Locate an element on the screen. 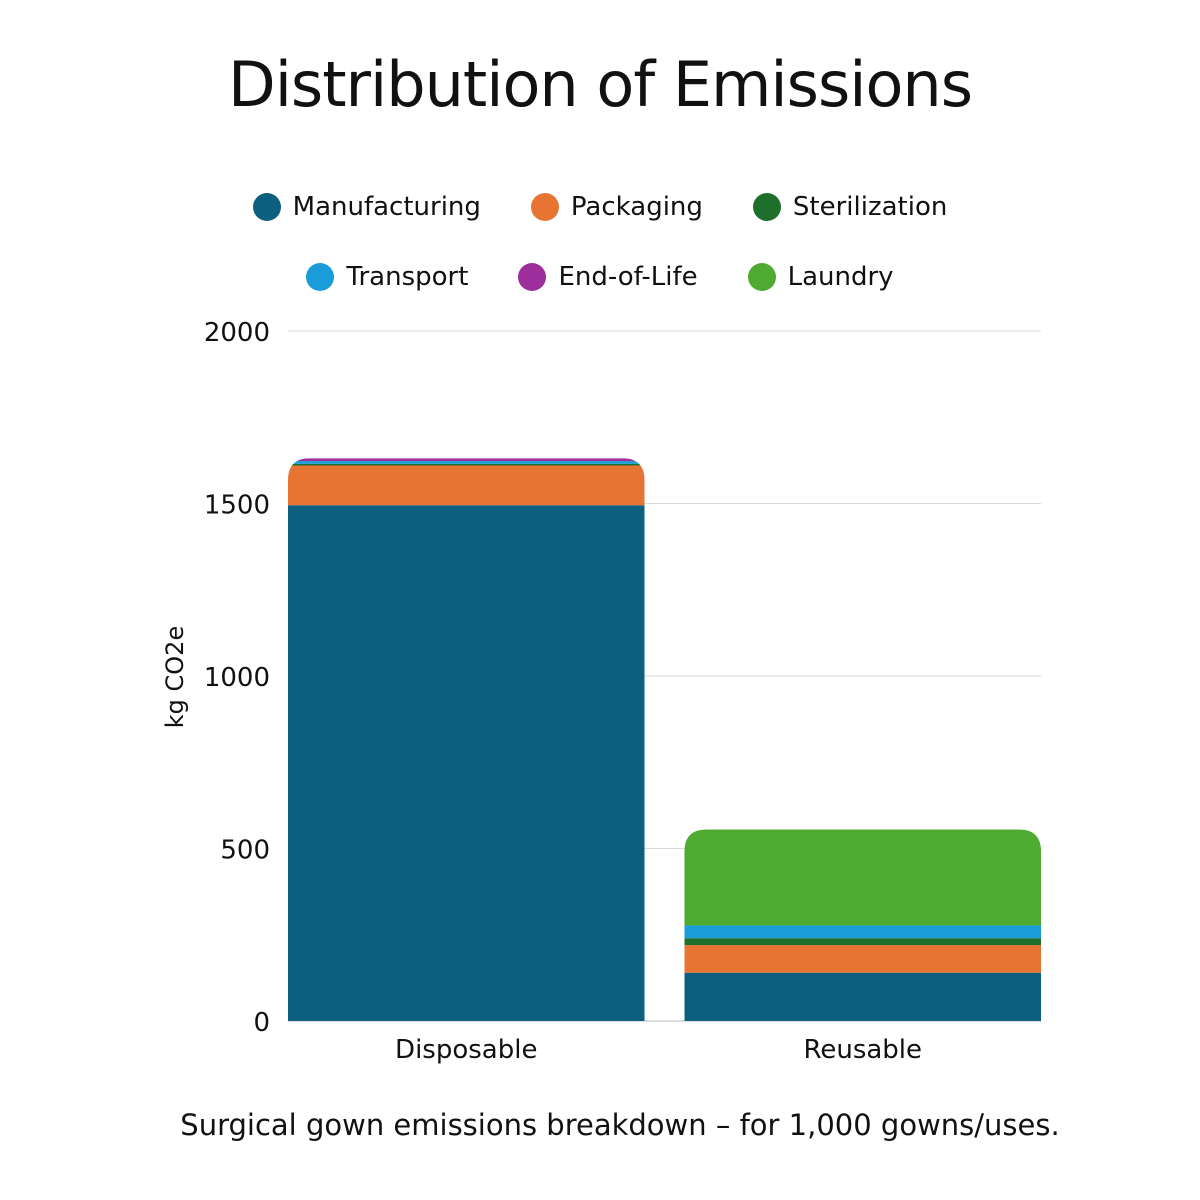  legend-item-end-of-life: End-of-Life is located at coordinates (608, 277).